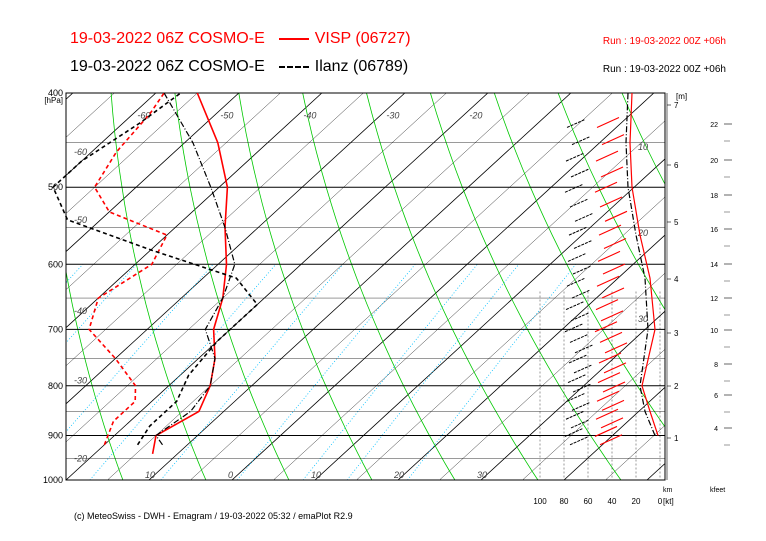 The height and width of the screenshot is (541, 766). Describe the element at coordinates (143, 116) in the screenshot. I see `isotherm-label: -60` at that location.